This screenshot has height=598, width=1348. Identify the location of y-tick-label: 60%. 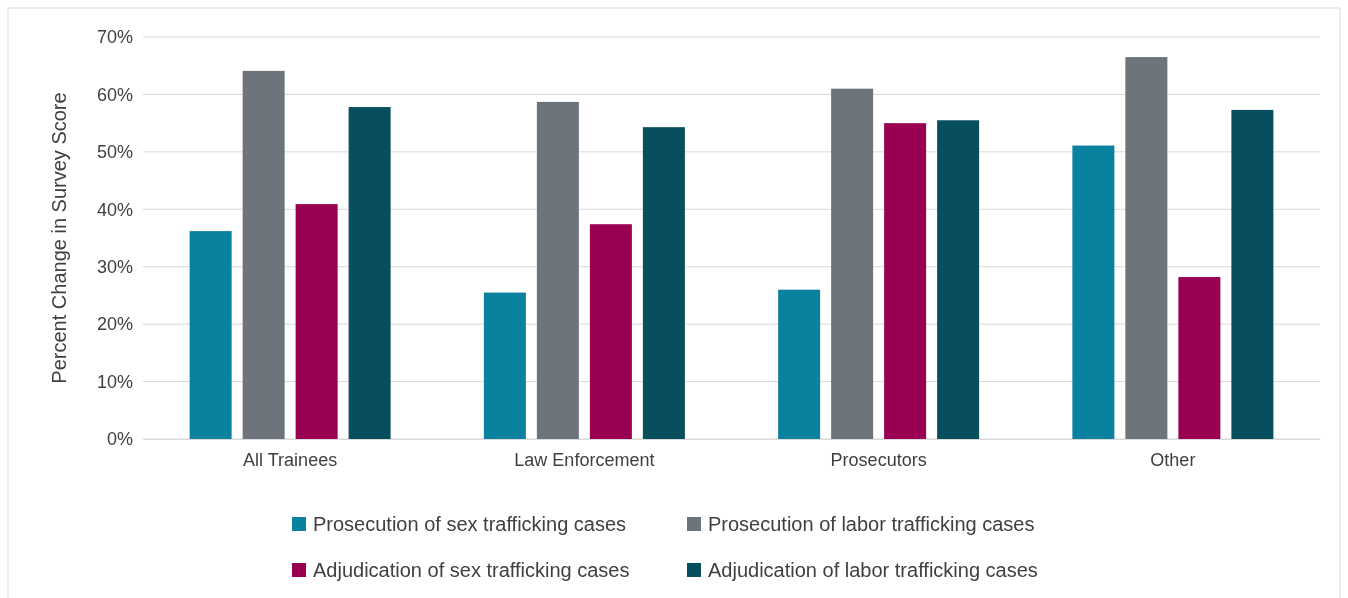
(114, 94).